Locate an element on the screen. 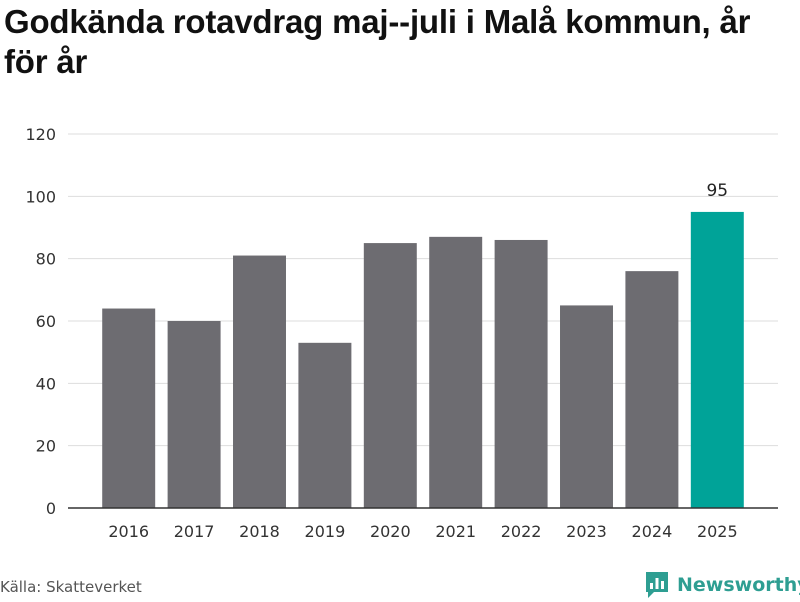 This screenshot has height=602, width=800. x-tick-label: 2019 is located at coordinates (325, 531).